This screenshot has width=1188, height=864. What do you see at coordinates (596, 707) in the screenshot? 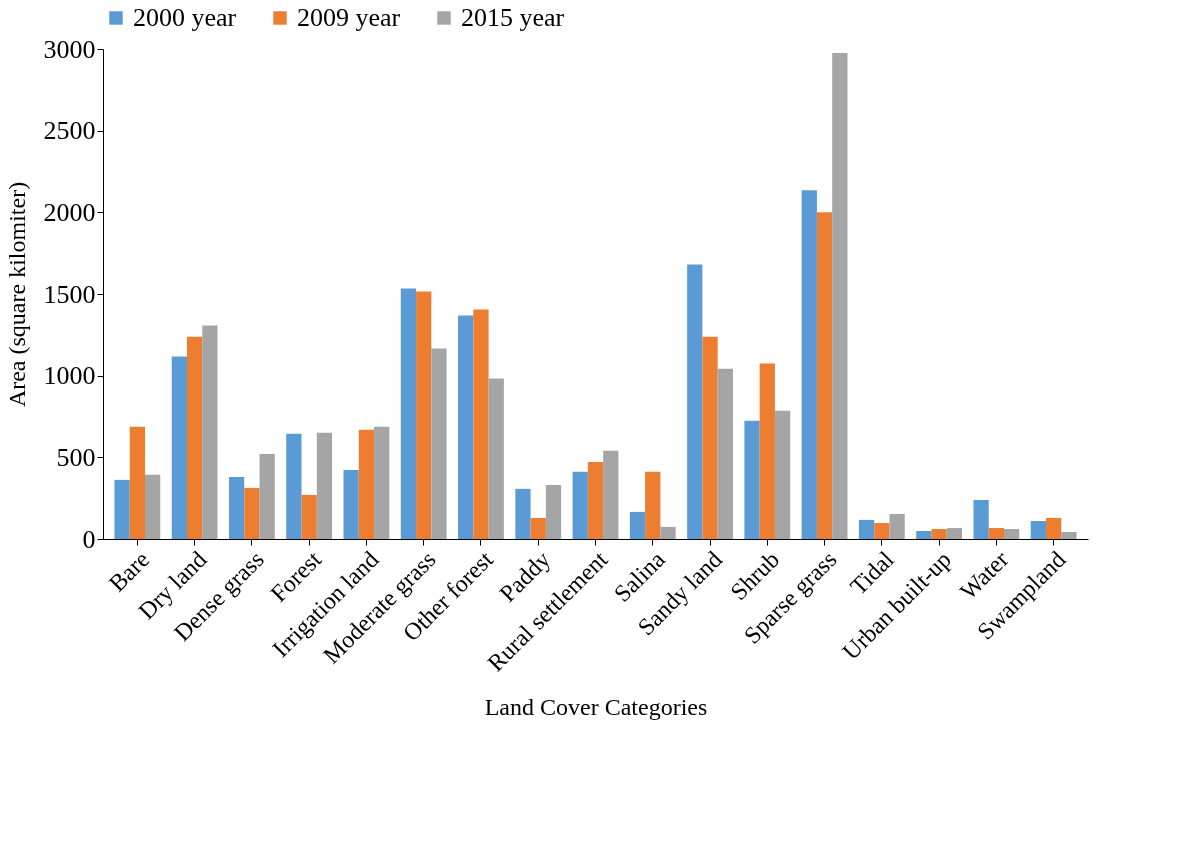
I see `x-axis-title: Land Cover Categories` at bounding box center [596, 707].